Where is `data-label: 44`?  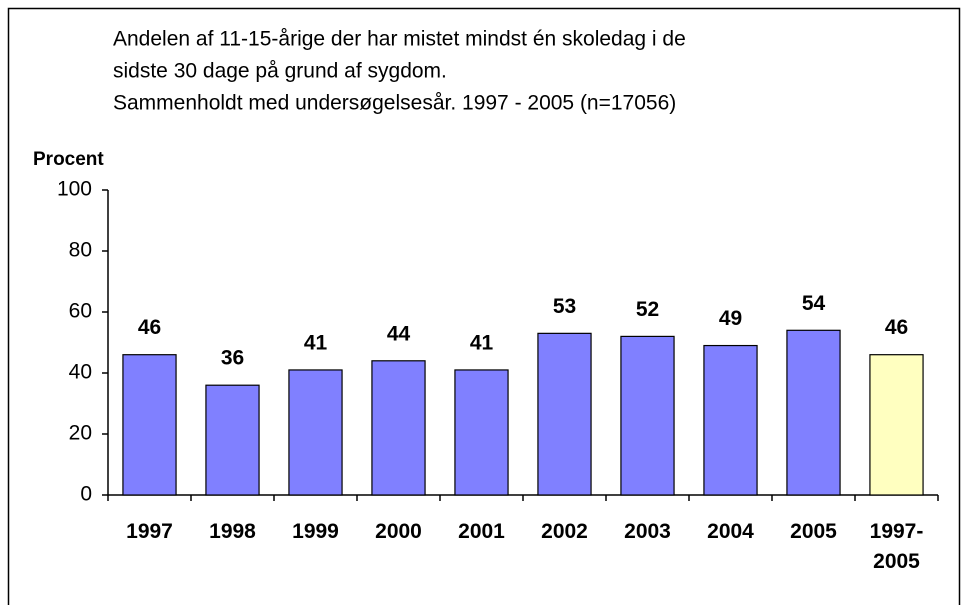
data-label: 44 is located at coordinates (399, 333).